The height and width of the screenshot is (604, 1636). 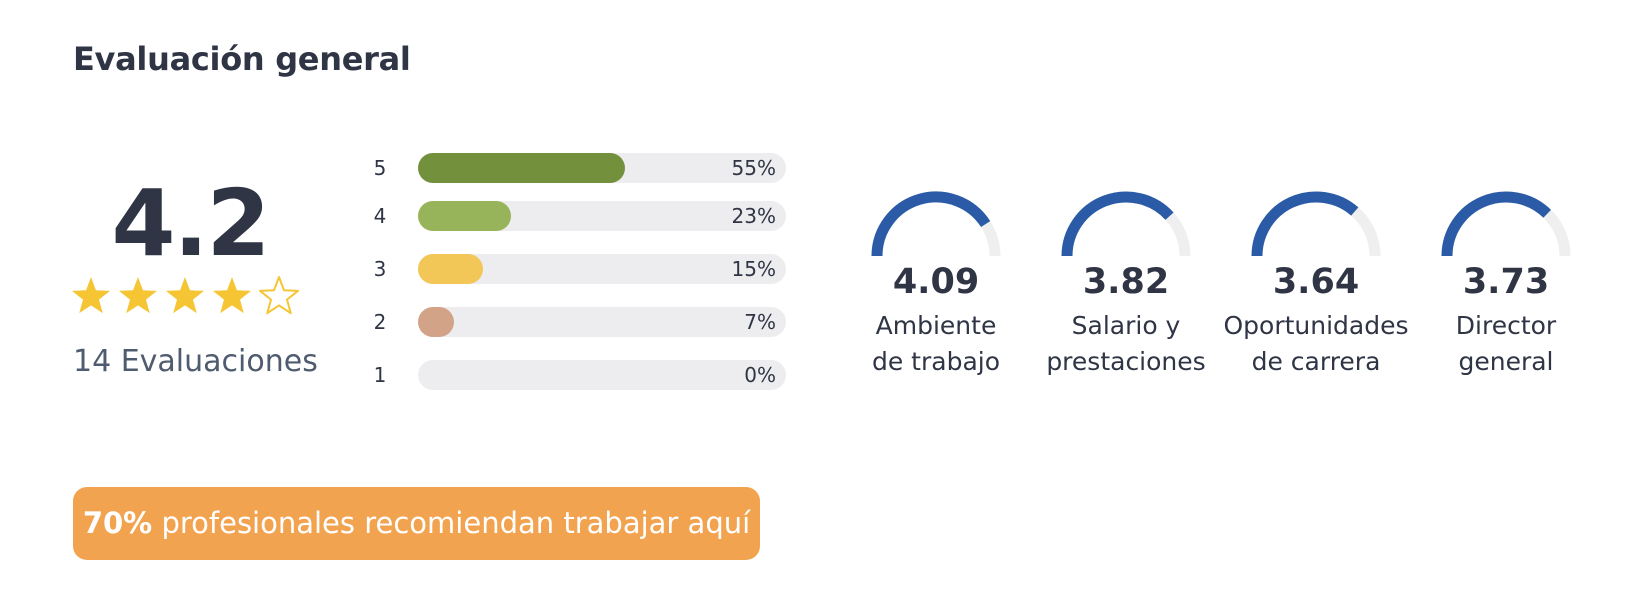 I want to click on star-rating, so click(x=186, y=295).